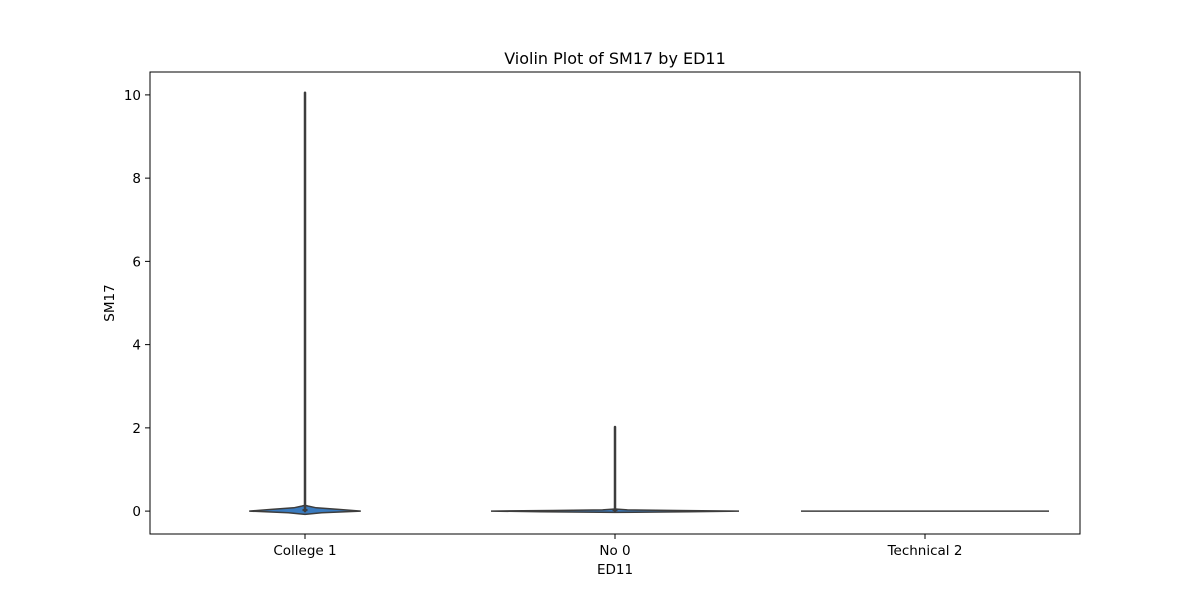 This screenshot has height=600, width=1200. I want to click on x-tick-label: College 1, so click(304, 551).